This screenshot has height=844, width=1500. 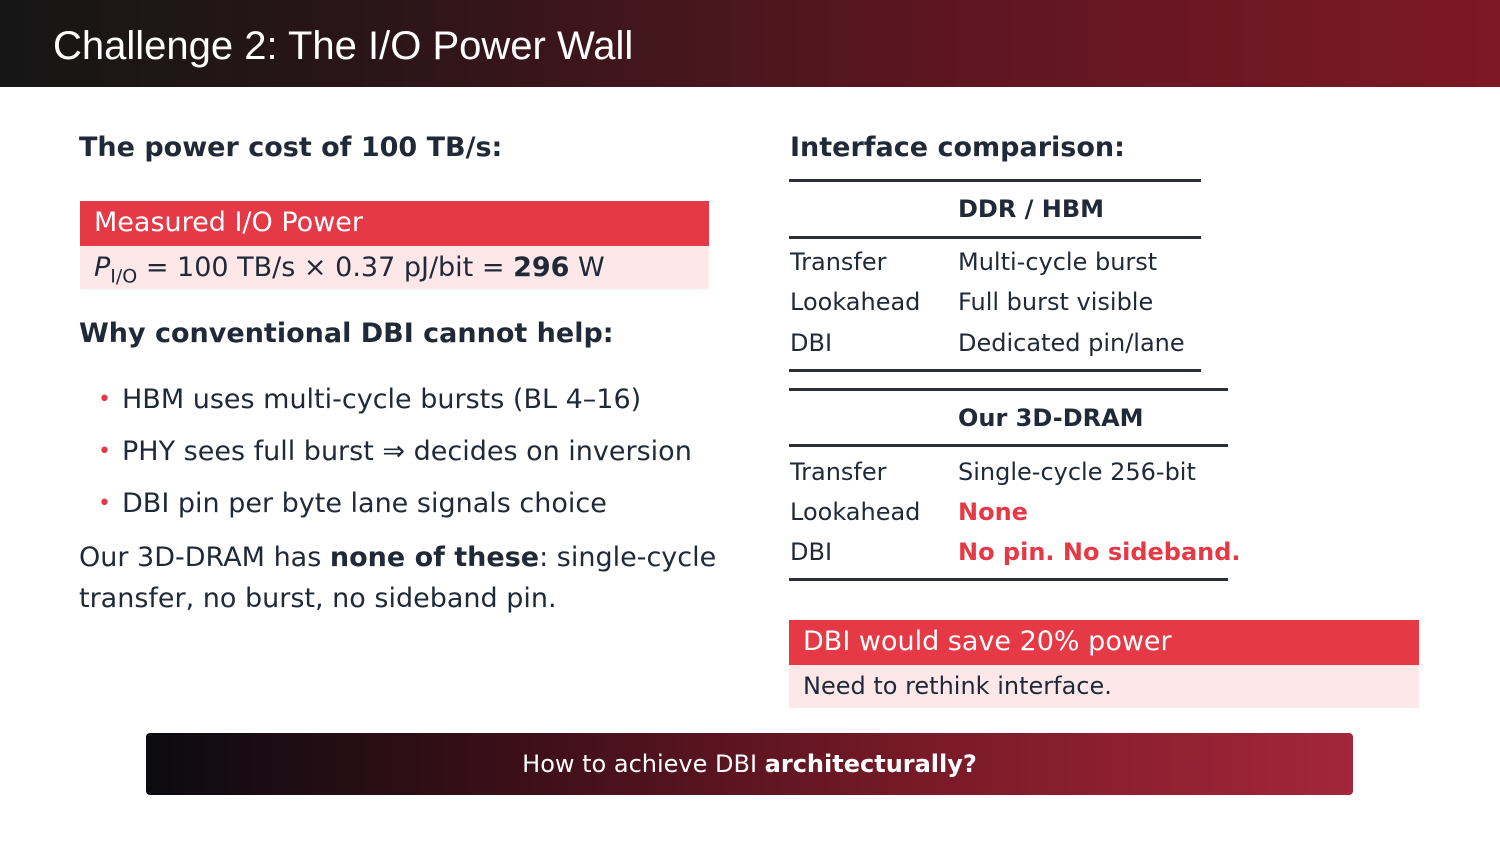 What do you see at coordinates (1031, 209) in the screenshot?
I see `table1-header: DDR / HBM` at bounding box center [1031, 209].